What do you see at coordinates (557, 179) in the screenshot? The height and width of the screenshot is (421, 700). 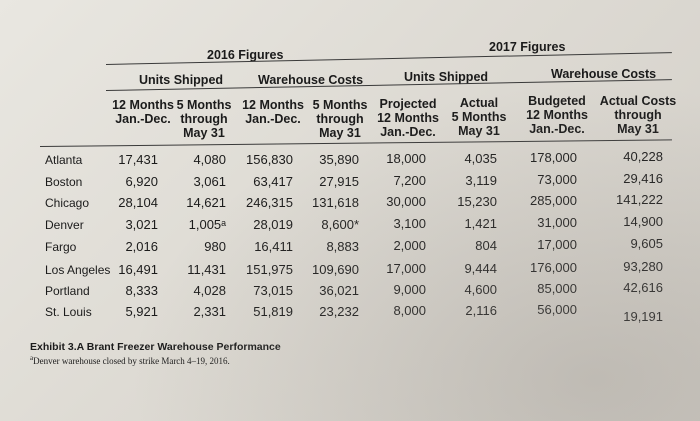 I see `table-cell: 73,000` at bounding box center [557, 179].